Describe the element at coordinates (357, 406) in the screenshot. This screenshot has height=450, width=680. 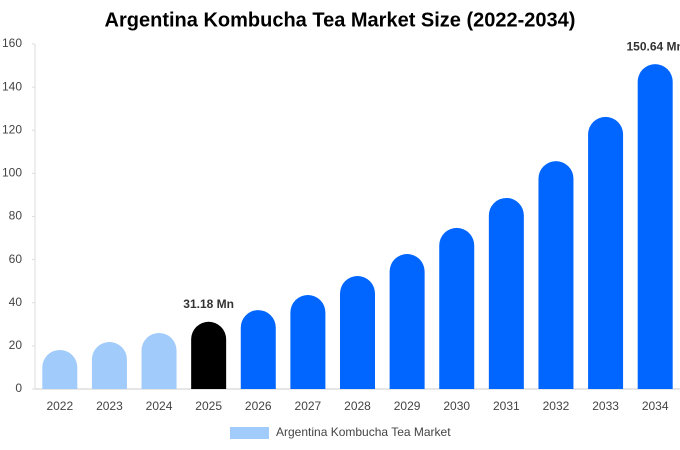
I see `x-tick-label: 2028` at that location.